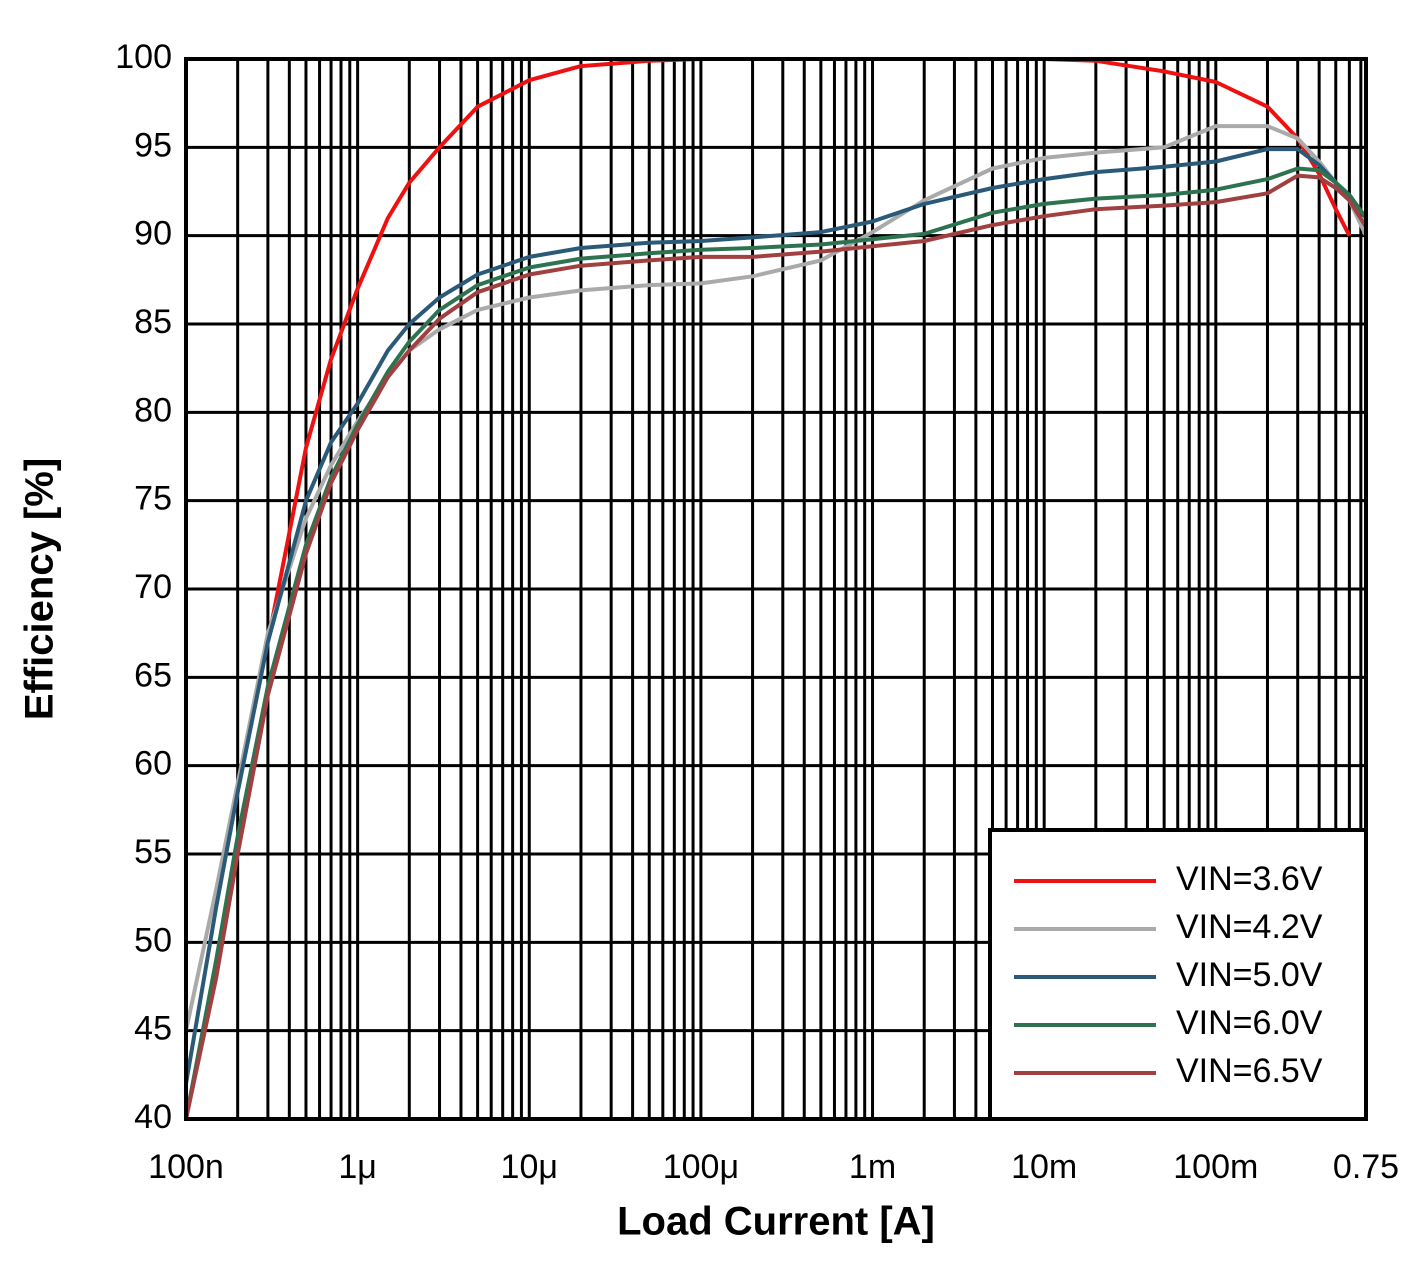 This screenshot has height=1263, width=1404. Describe the element at coordinates (40, 589) in the screenshot. I see `y-axis-title: Efficiency [%]` at that location.